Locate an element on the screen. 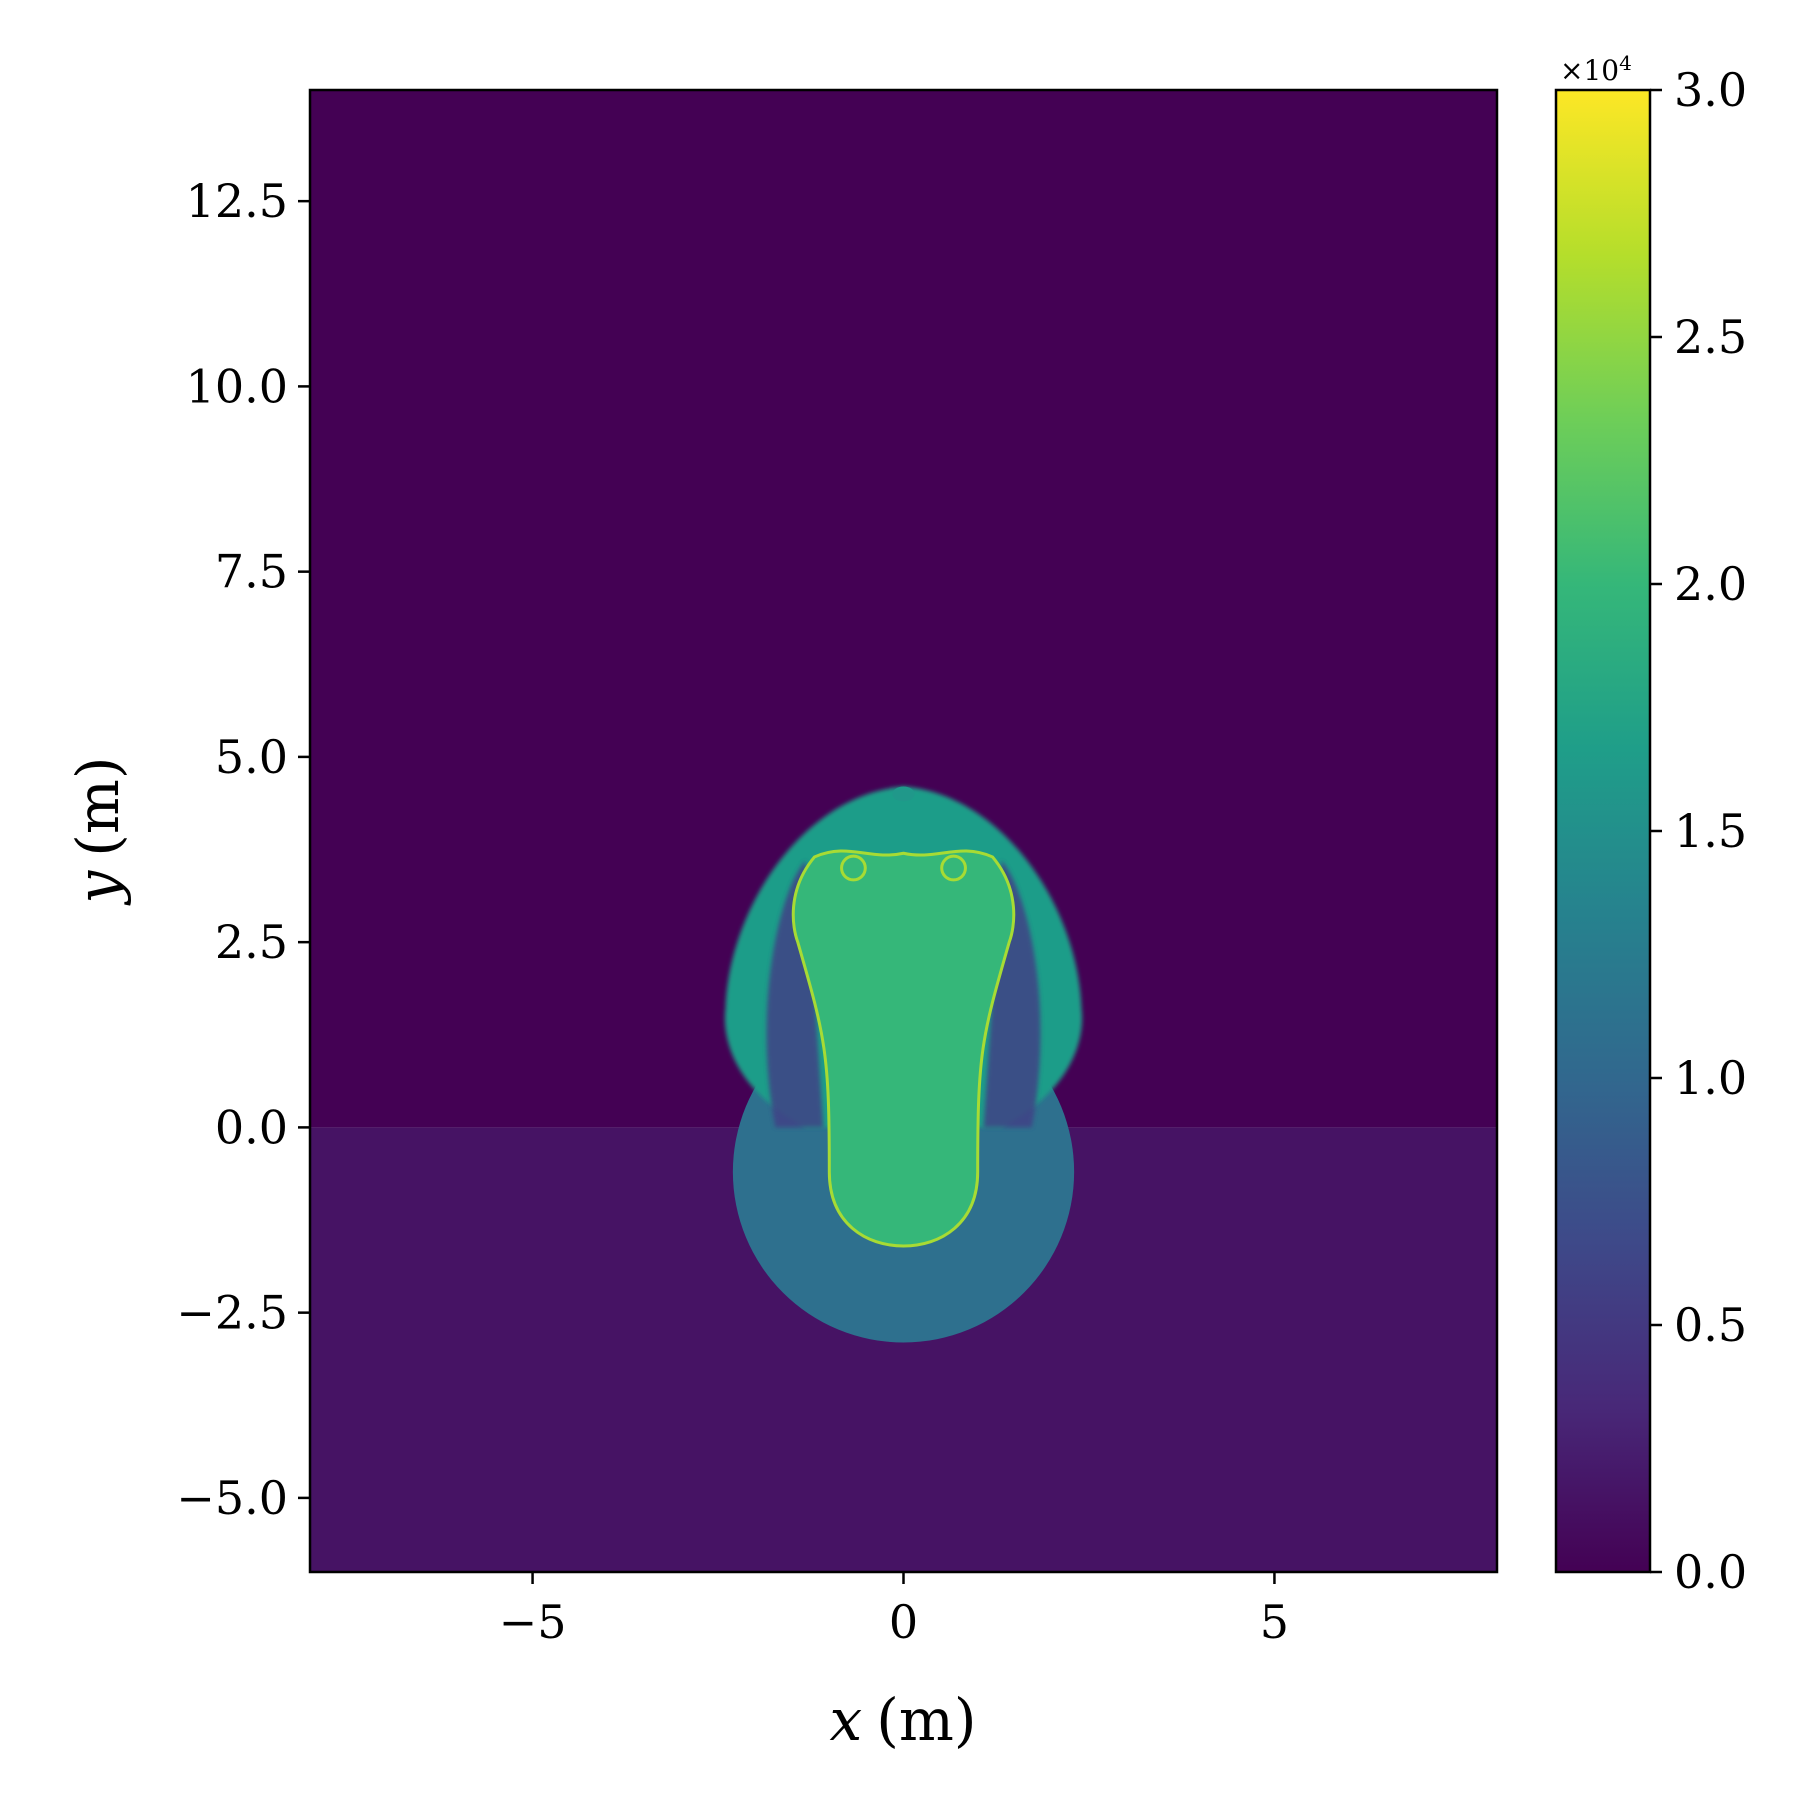 This screenshot has height=1800, width=1800. colorbar-multiplier-exponent: 4 is located at coordinates (1625, 63).